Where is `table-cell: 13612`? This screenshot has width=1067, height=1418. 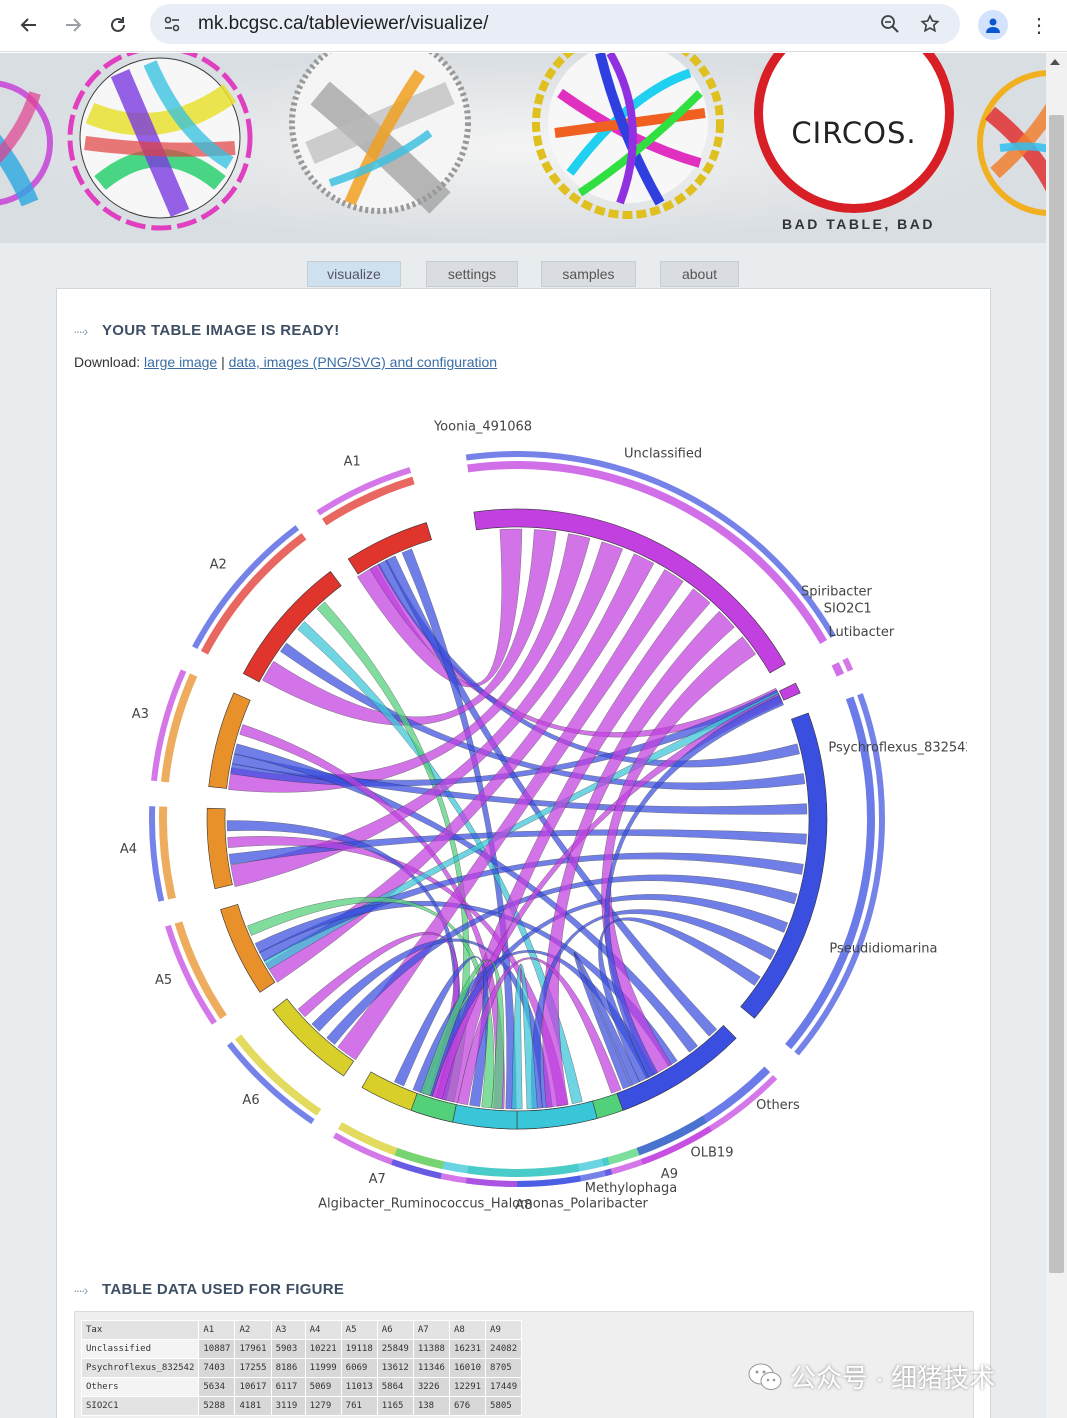 table-cell: 13612 is located at coordinates (395, 1368).